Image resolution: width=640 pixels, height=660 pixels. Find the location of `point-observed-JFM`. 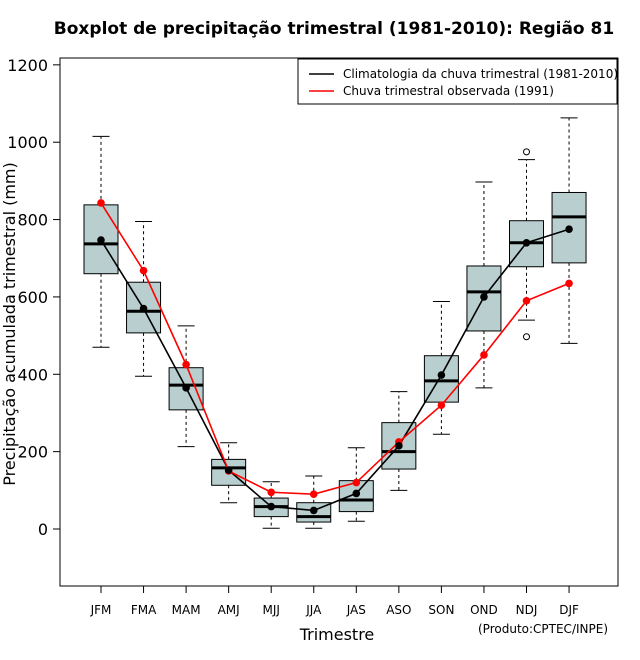

point-observed-JFM is located at coordinates (101, 203).